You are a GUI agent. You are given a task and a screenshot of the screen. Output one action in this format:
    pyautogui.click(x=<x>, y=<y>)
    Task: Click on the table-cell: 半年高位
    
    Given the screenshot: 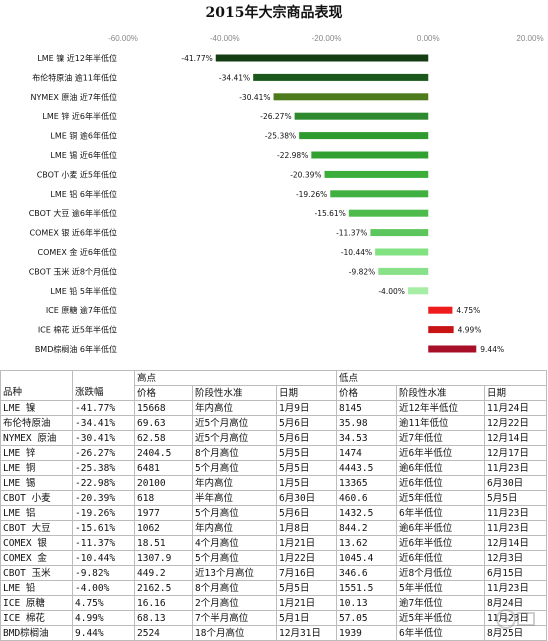 What is the action you would take?
    pyautogui.click(x=234, y=498)
    